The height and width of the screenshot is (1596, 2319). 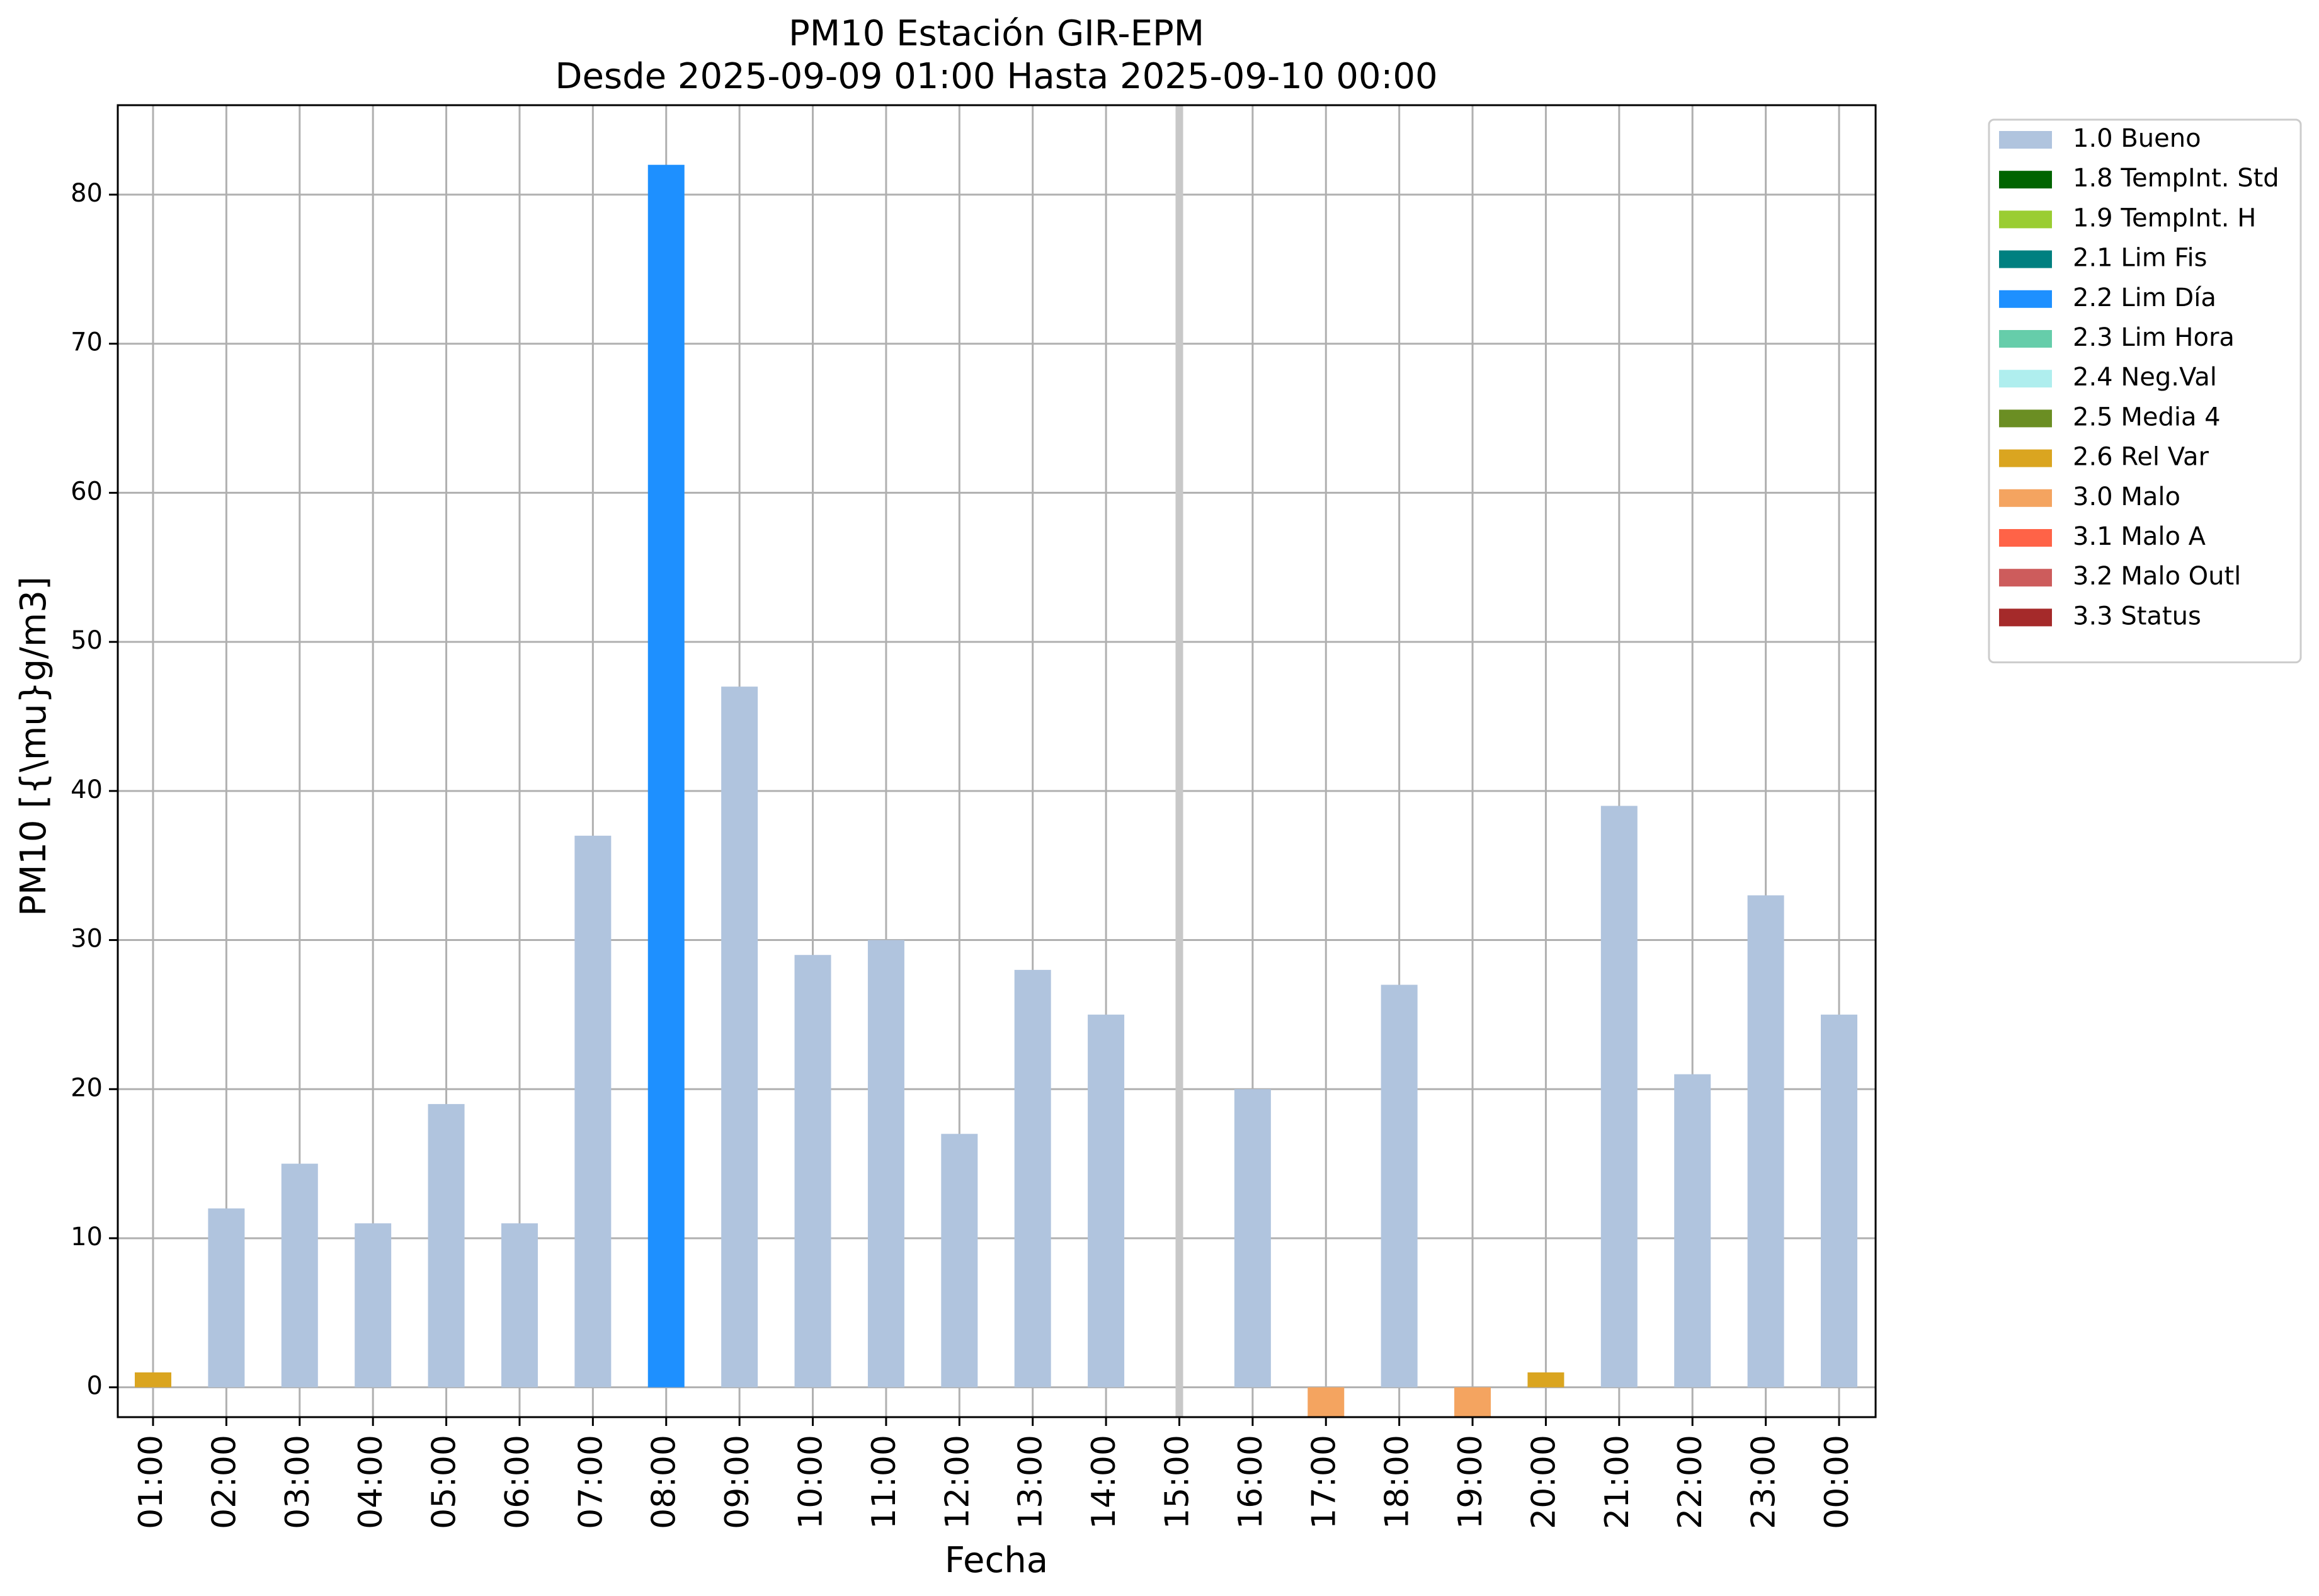 I want to click on bar-04:00, so click(x=373, y=1305).